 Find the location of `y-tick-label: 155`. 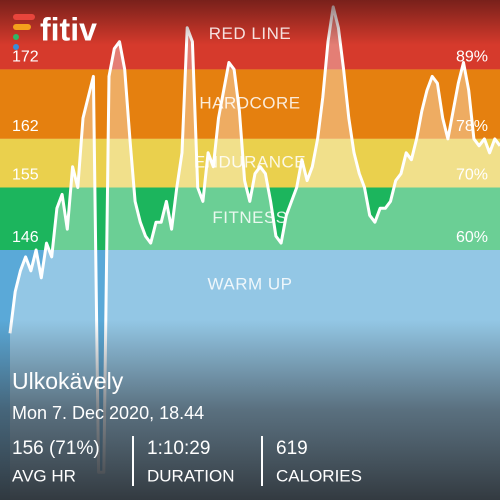

y-tick-label: 155 is located at coordinates (25, 175).